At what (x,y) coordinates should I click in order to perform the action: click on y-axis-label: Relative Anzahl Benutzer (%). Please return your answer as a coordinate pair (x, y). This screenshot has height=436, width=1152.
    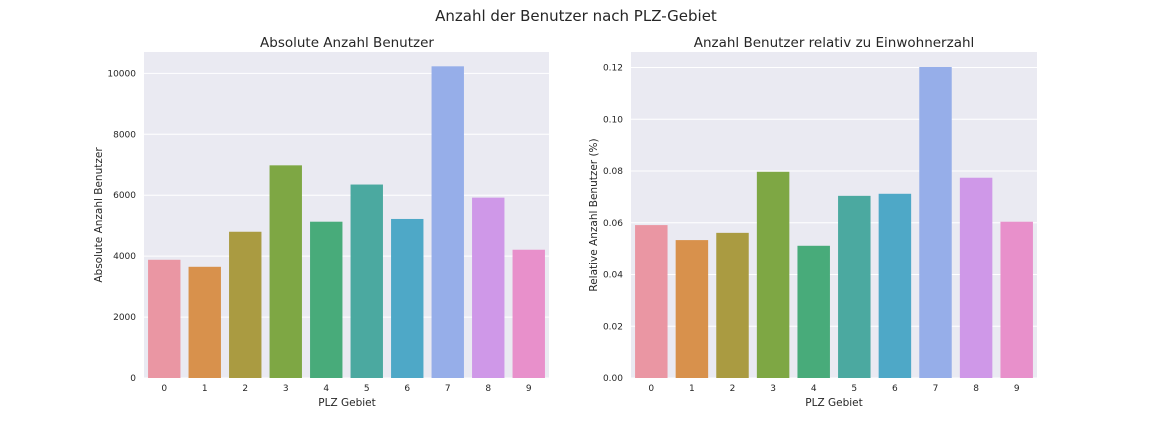
    Looking at the image, I should click on (594, 214).